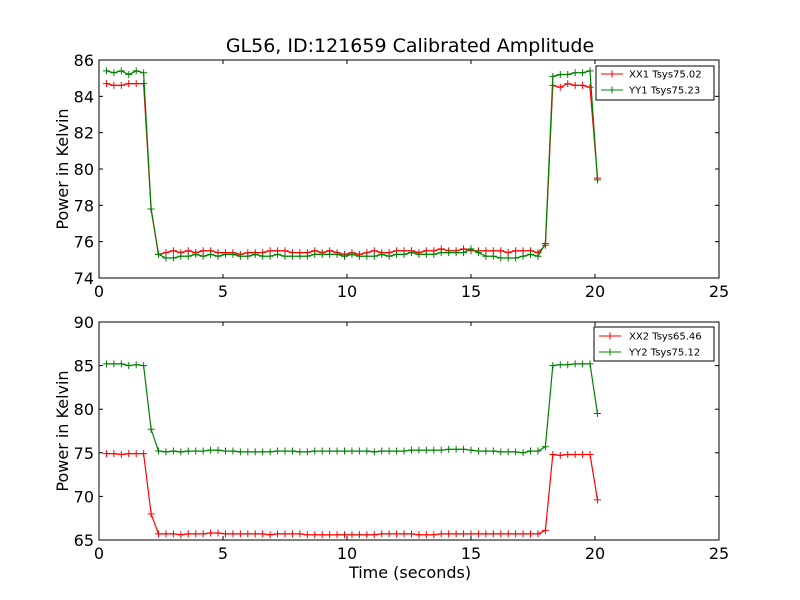 Image resolution: width=800 pixels, height=600 pixels. What do you see at coordinates (99, 553) in the screenshot?
I see `x-tick-label: 0` at bounding box center [99, 553].